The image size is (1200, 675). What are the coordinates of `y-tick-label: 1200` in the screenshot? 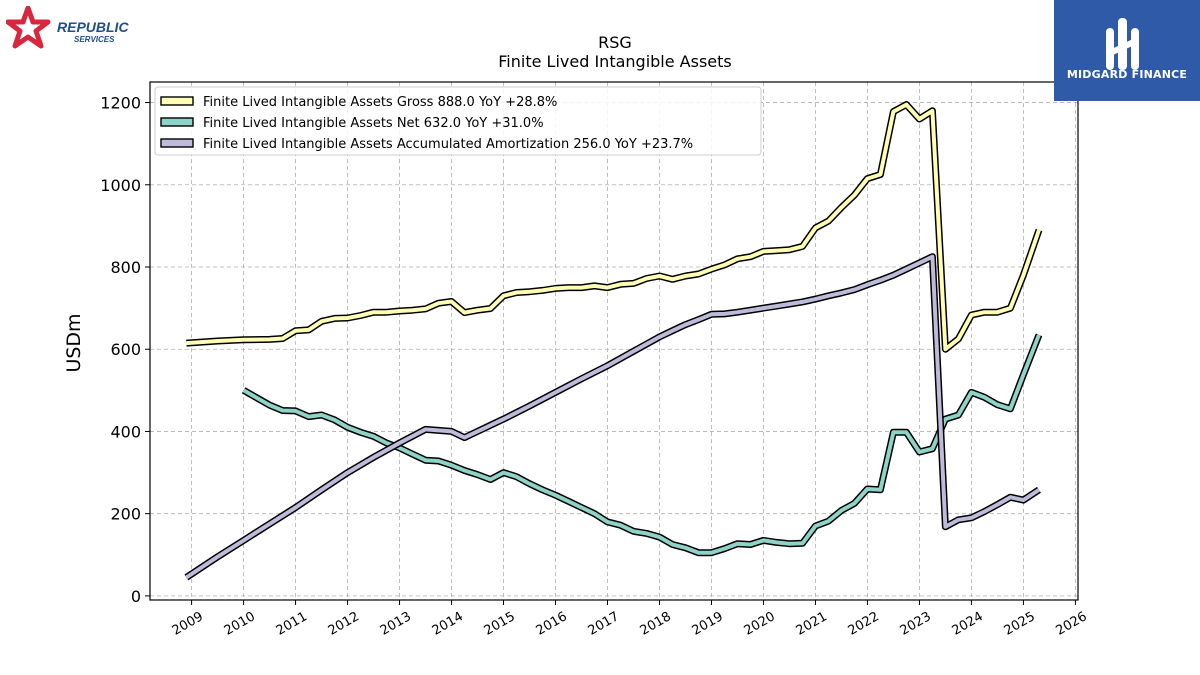 It's located at (120, 103).